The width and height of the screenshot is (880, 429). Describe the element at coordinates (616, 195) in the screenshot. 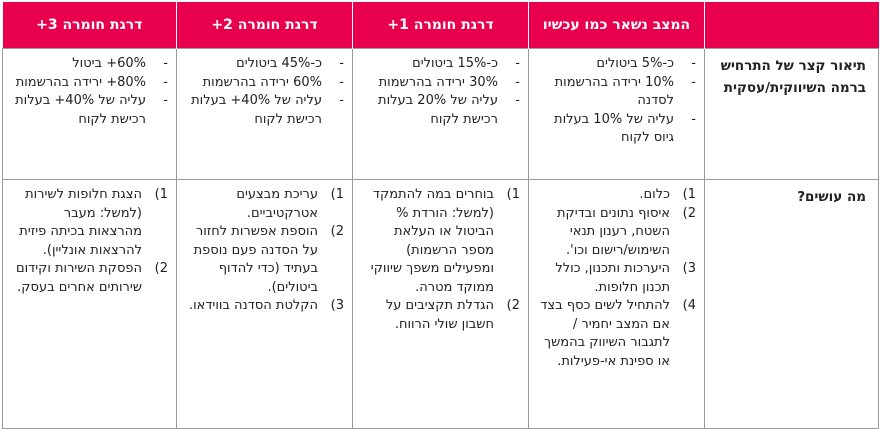

I see `numbered-item: 1) כלום.` at that location.